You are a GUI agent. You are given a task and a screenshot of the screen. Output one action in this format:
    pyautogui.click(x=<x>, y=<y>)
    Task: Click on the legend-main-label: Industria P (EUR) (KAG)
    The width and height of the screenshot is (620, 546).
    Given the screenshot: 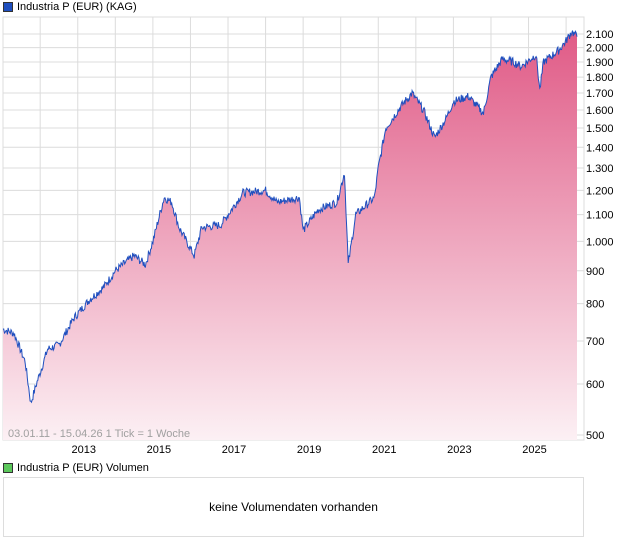 What is the action you would take?
    pyautogui.click(x=77, y=7)
    